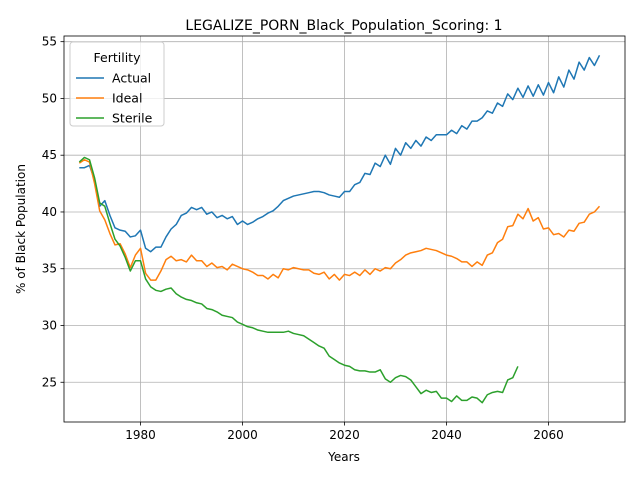  I want to click on x-tick-label: 2040, so click(446, 435).